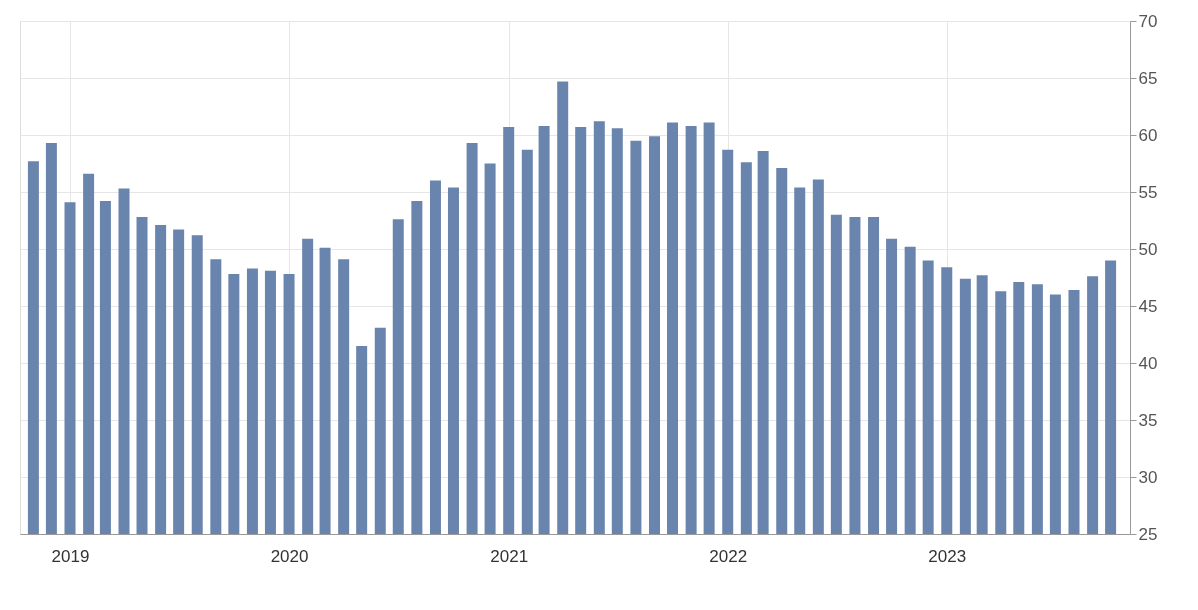 This screenshot has height=610, width=1198. What do you see at coordinates (1148, 534) in the screenshot?
I see `y-tick-label: 25` at bounding box center [1148, 534].